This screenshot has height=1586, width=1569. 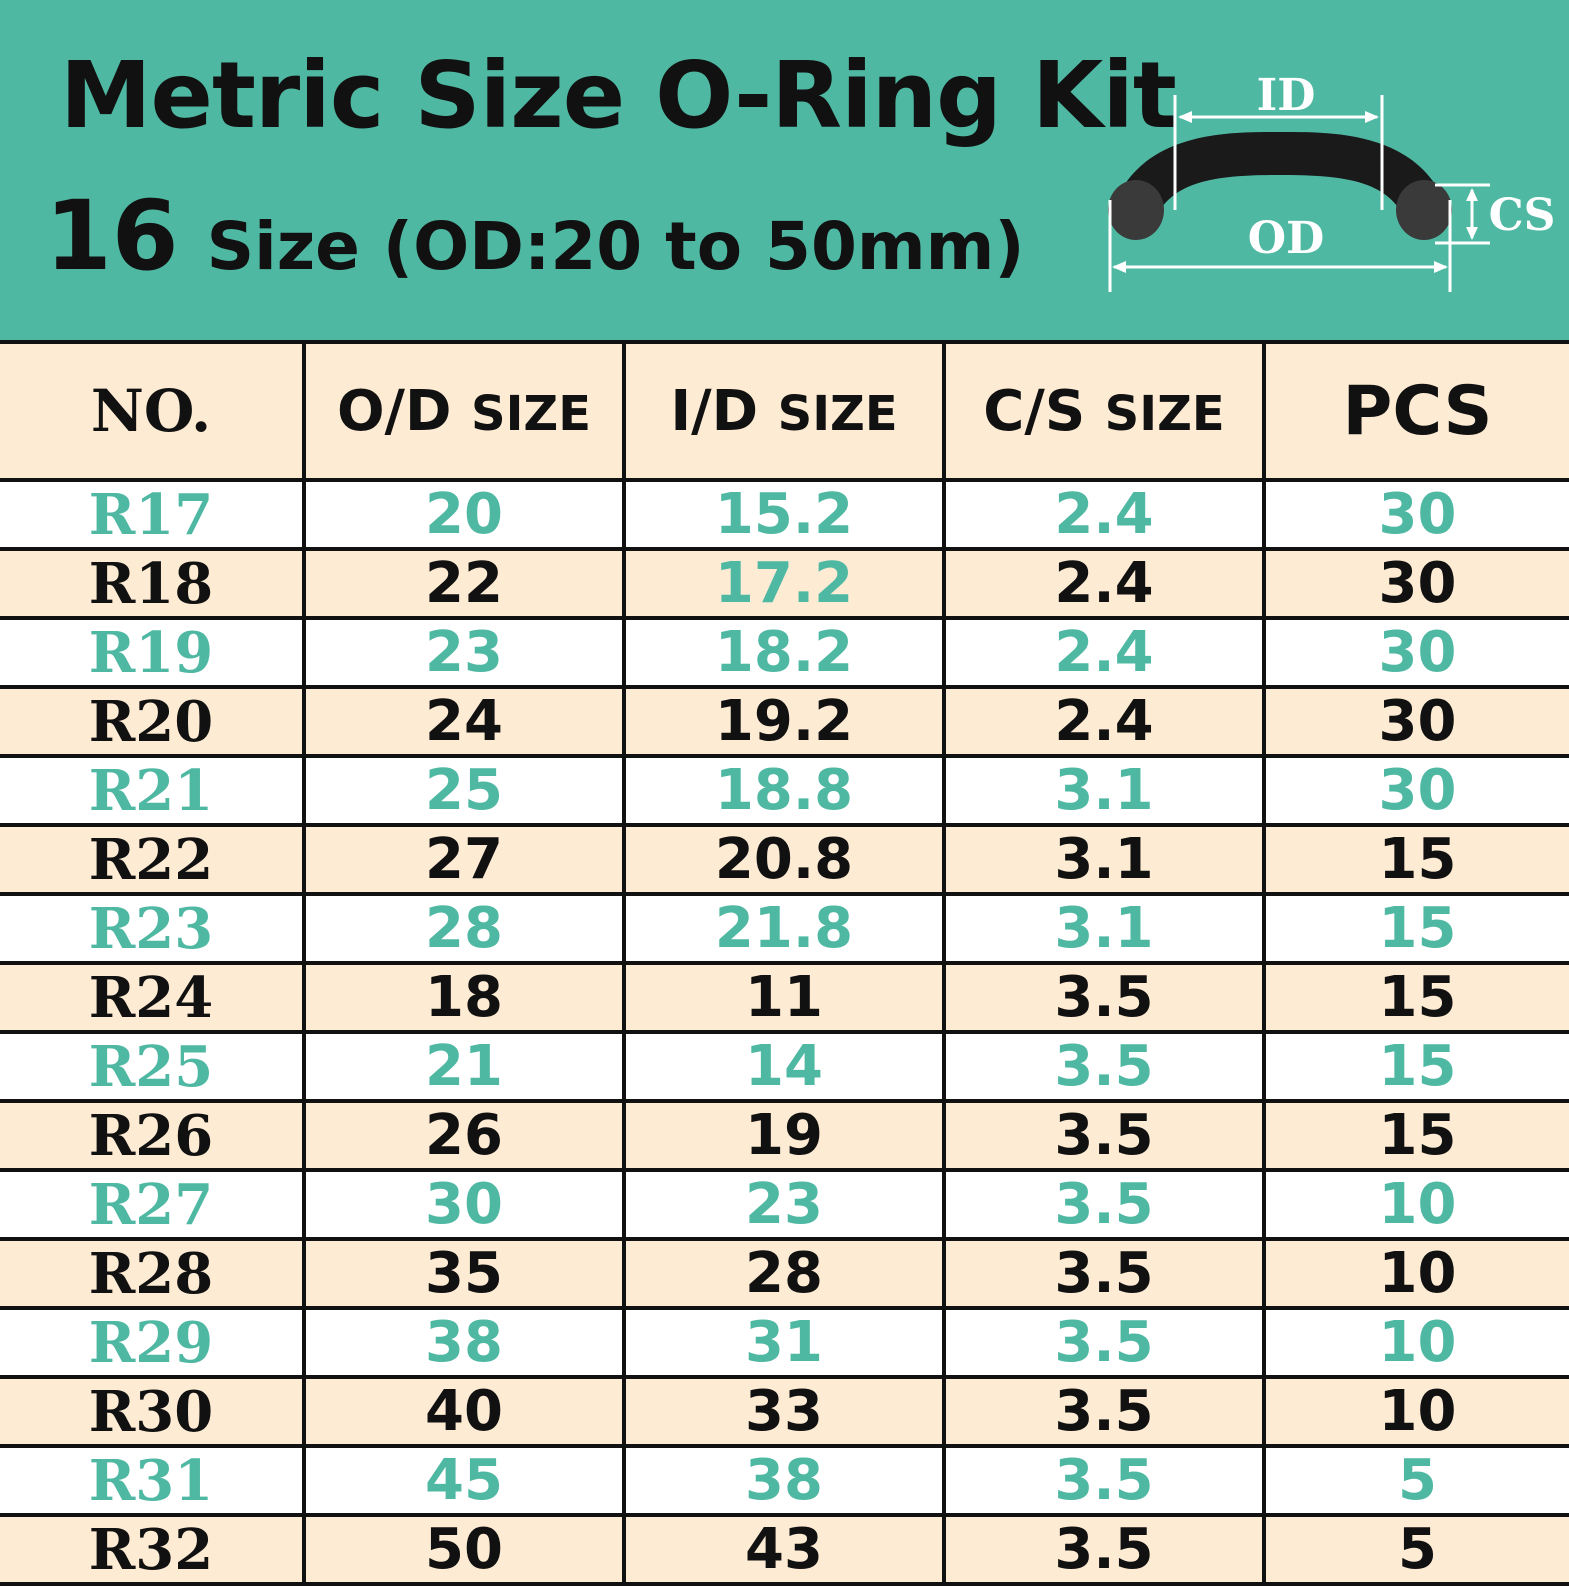 I want to click on cell-od: 30, so click(x=464, y=1204).